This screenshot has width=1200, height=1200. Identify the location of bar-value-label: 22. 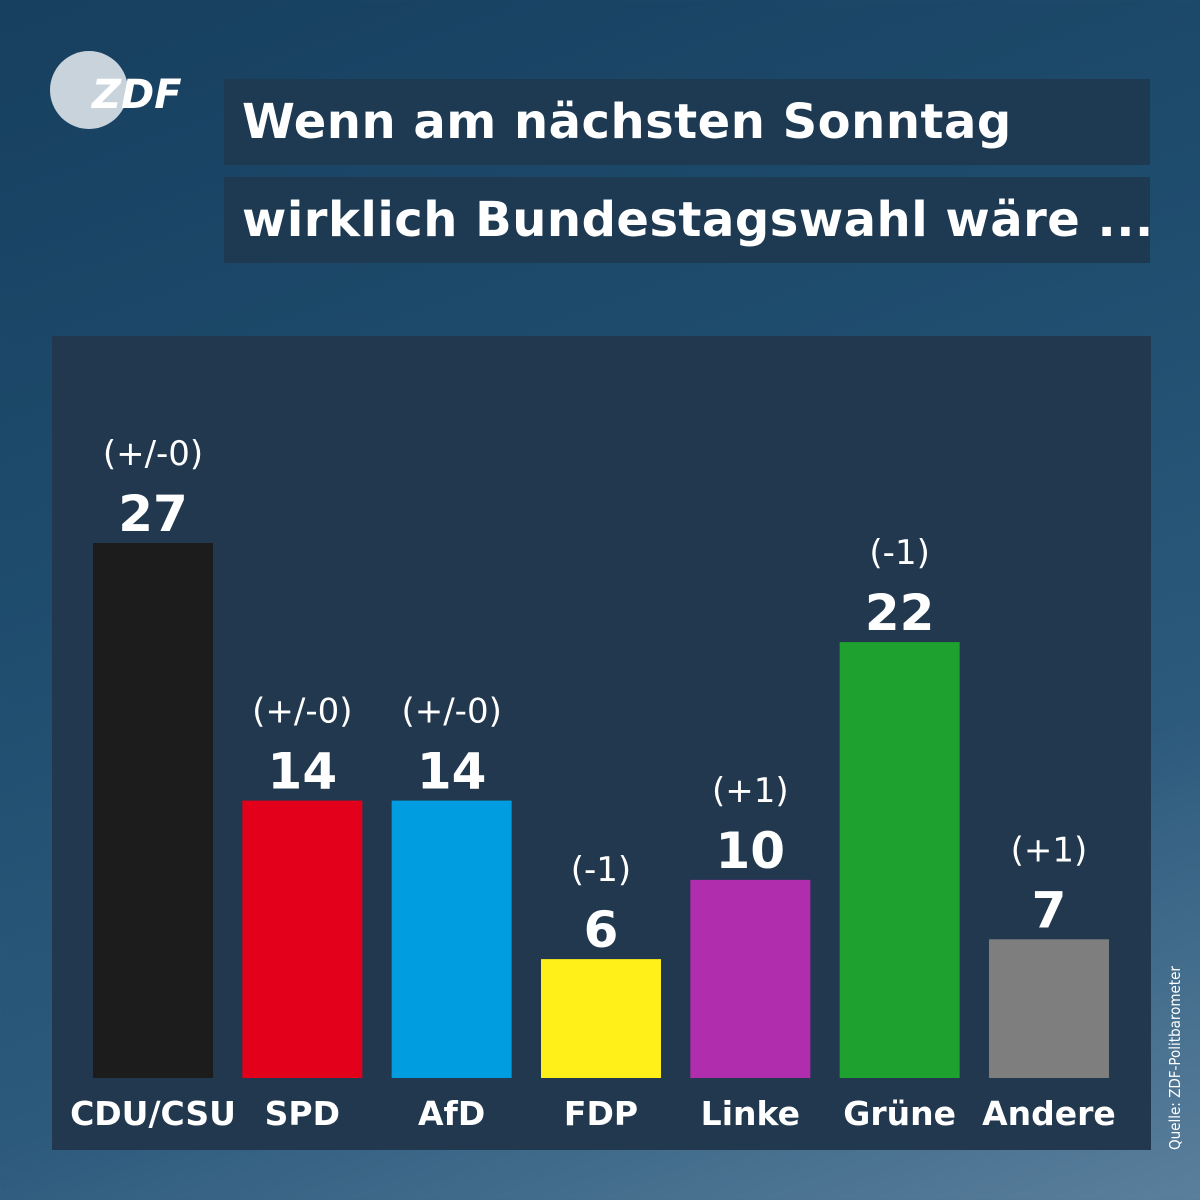
(900, 613).